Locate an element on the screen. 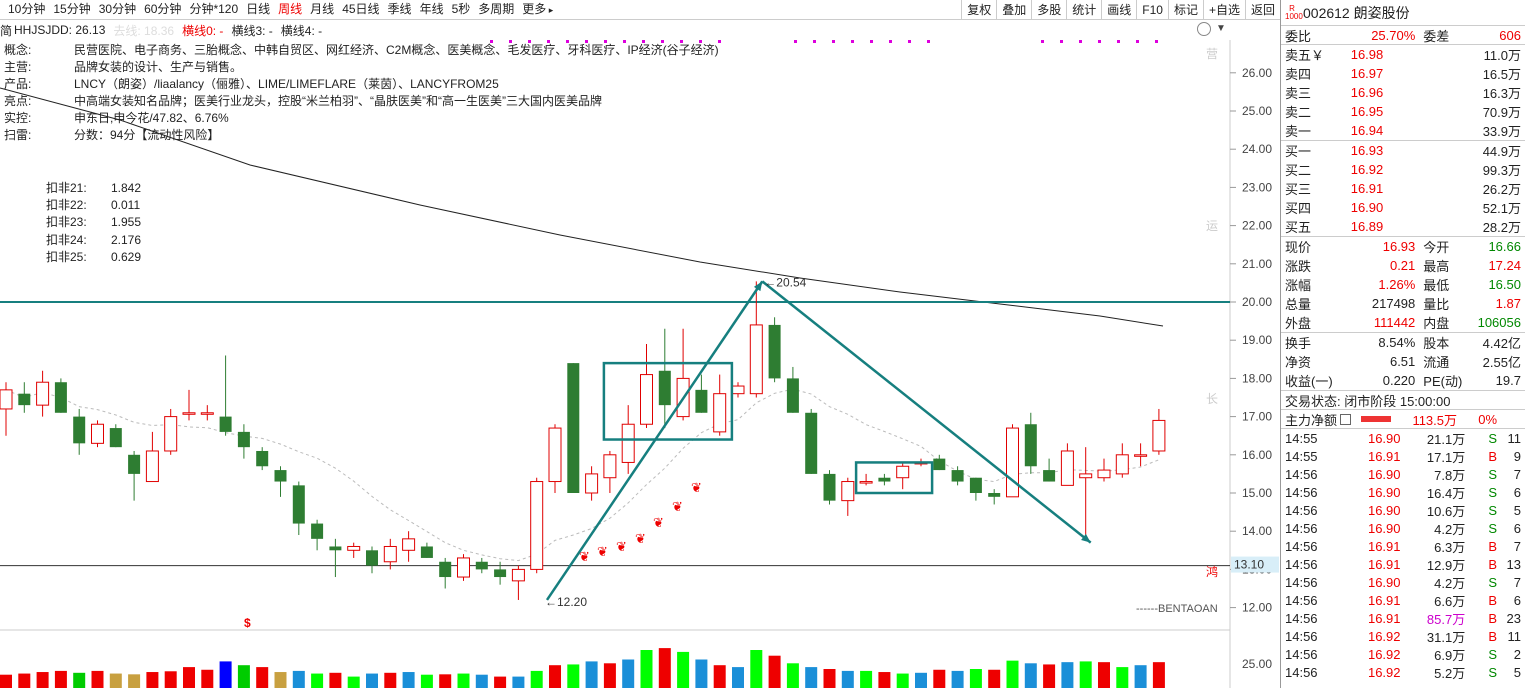  period-tab: 60分钟 is located at coordinates (163, 9).